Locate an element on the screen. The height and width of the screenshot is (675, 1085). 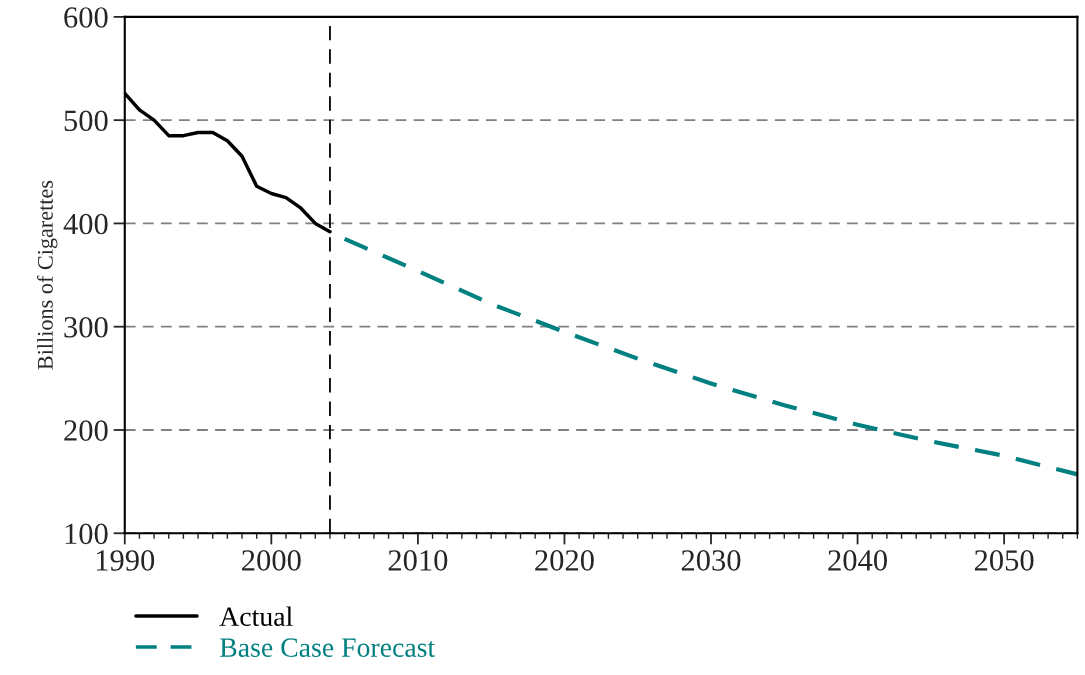
x-tick-label: 1990 is located at coordinates (125, 560).